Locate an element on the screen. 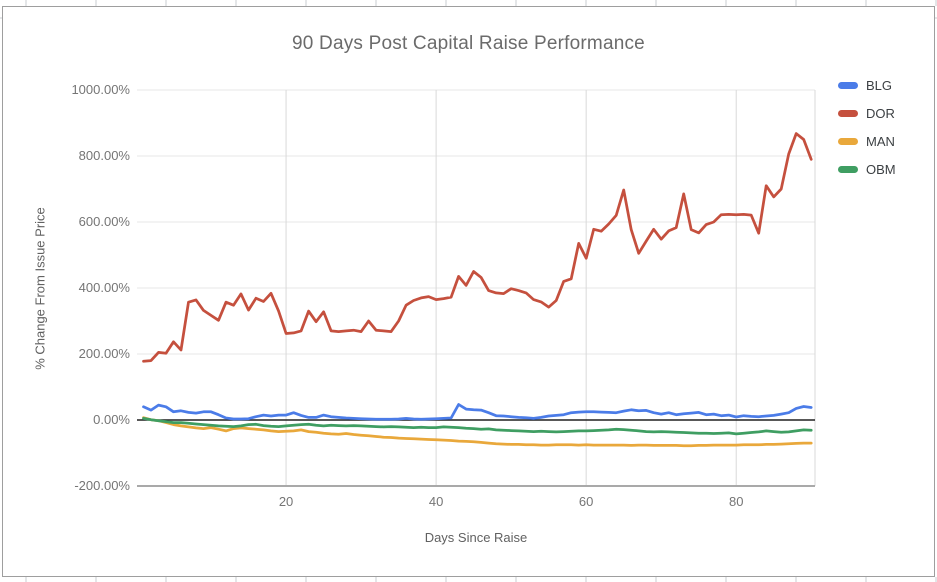  legend-label: DOR is located at coordinates (880, 113).